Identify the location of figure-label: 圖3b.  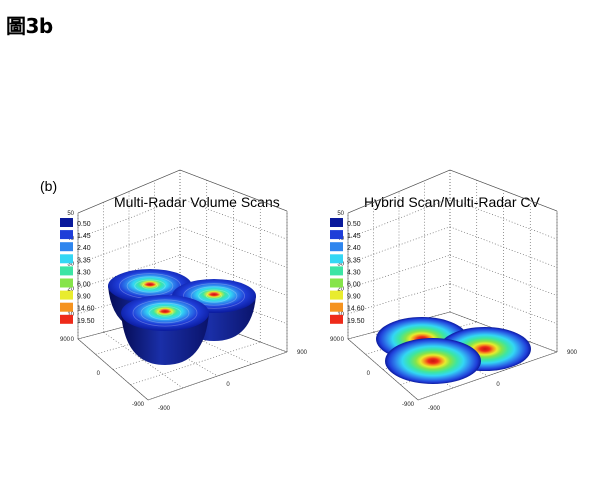
(29, 26).